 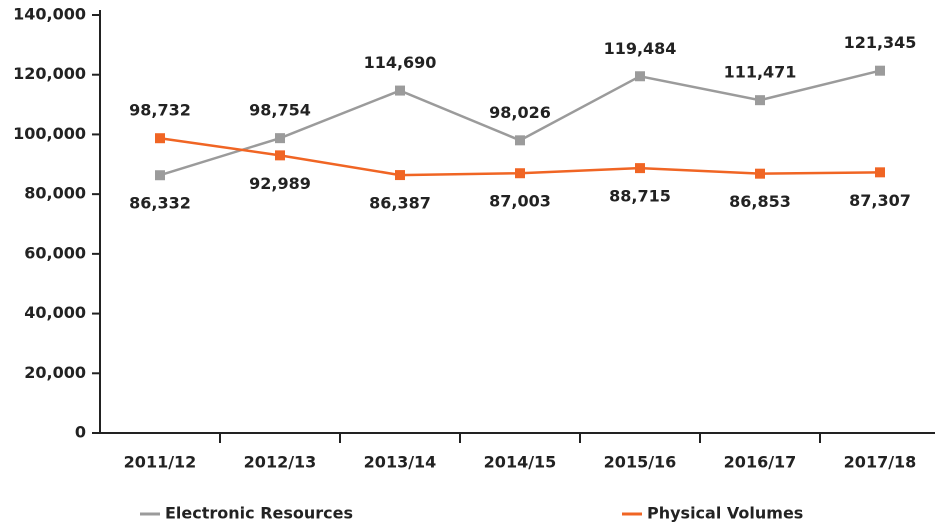 What do you see at coordinates (640, 48) in the screenshot?
I see `data-label: 119,484` at bounding box center [640, 48].